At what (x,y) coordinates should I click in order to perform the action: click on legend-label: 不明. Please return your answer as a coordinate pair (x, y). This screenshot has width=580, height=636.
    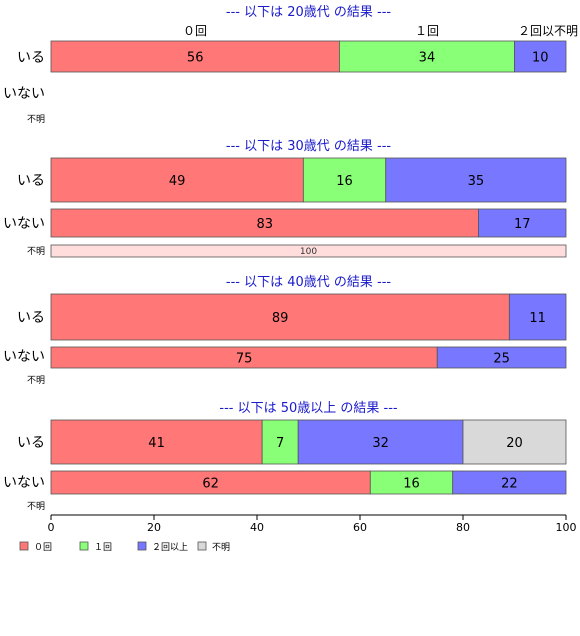
    Looking at the image, I should click on (221, 547).